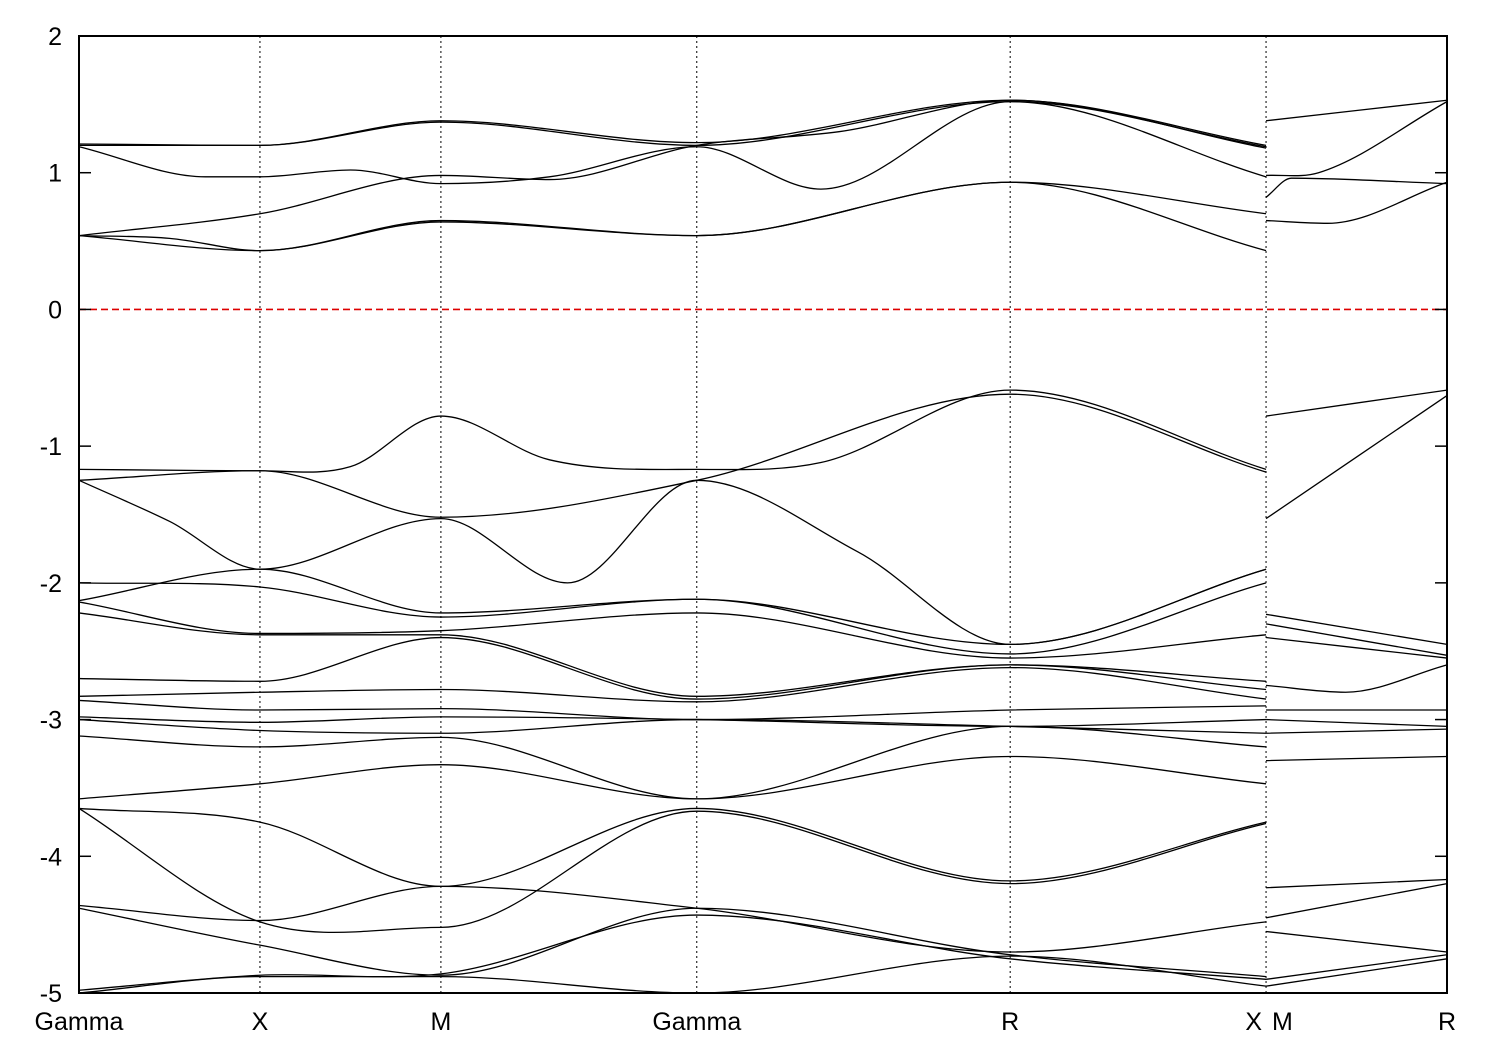 The image size is (1500, 1050). I want to click on y-tick-label: 1, so click(55, 174).